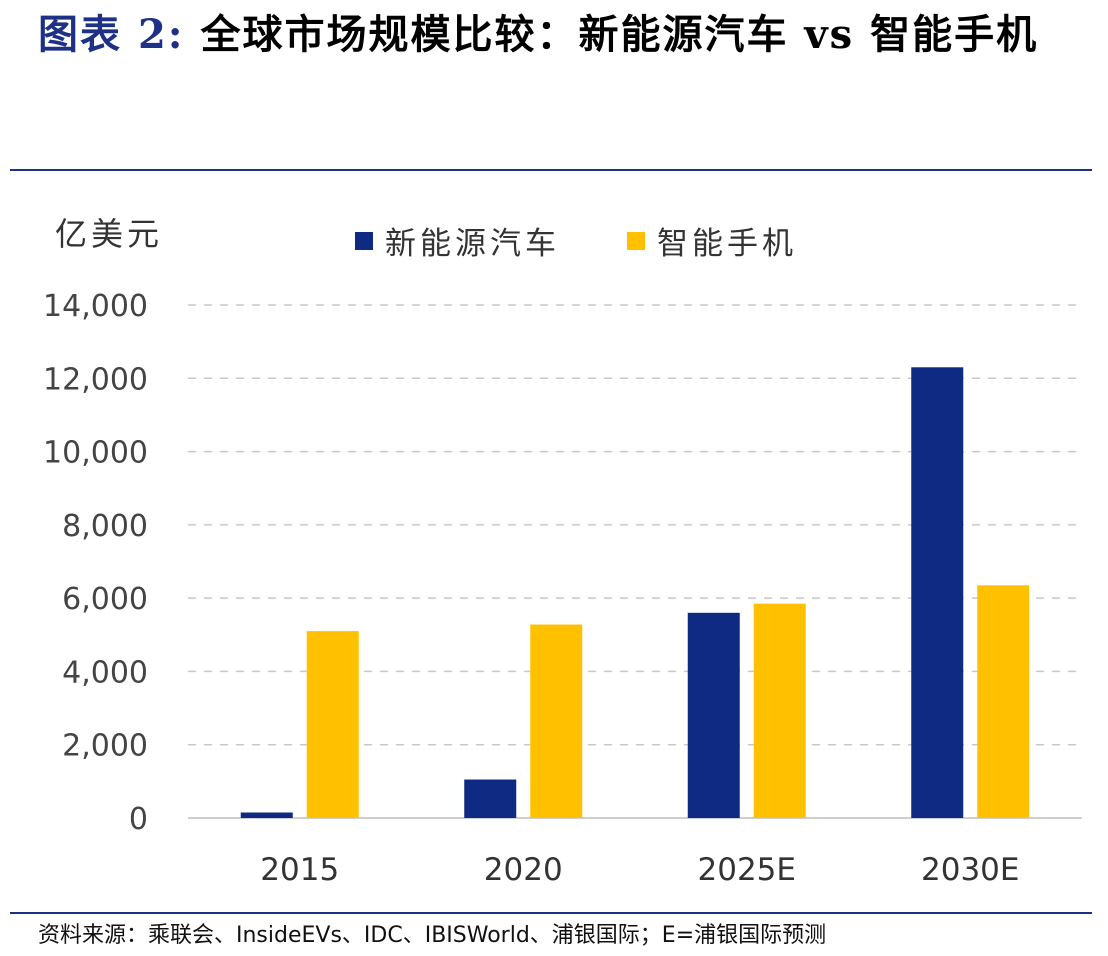  Describe the element at coordinates (551, 913) in the screenshot. I see `bottom-divider` at that location.